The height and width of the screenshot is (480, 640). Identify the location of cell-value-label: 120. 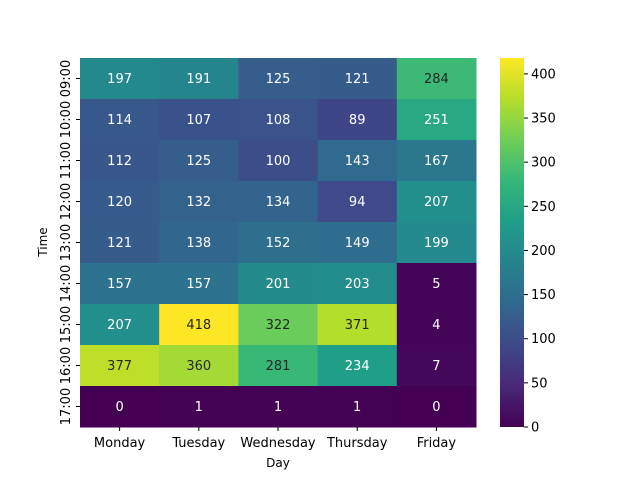
(119, 202).